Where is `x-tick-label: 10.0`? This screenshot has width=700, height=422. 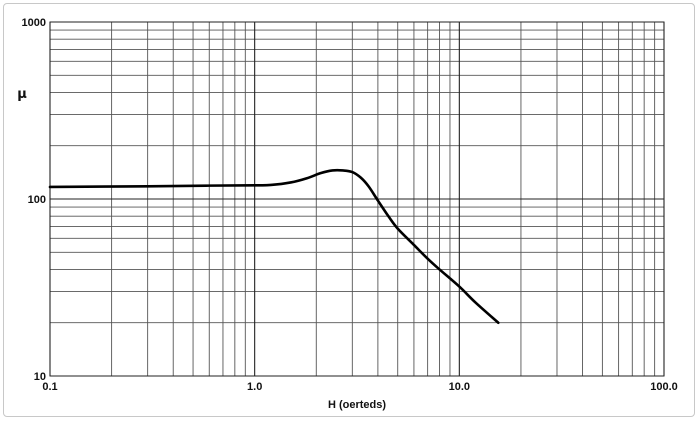 x-tick-label: 10.0 is located at coordinates (459, 387).